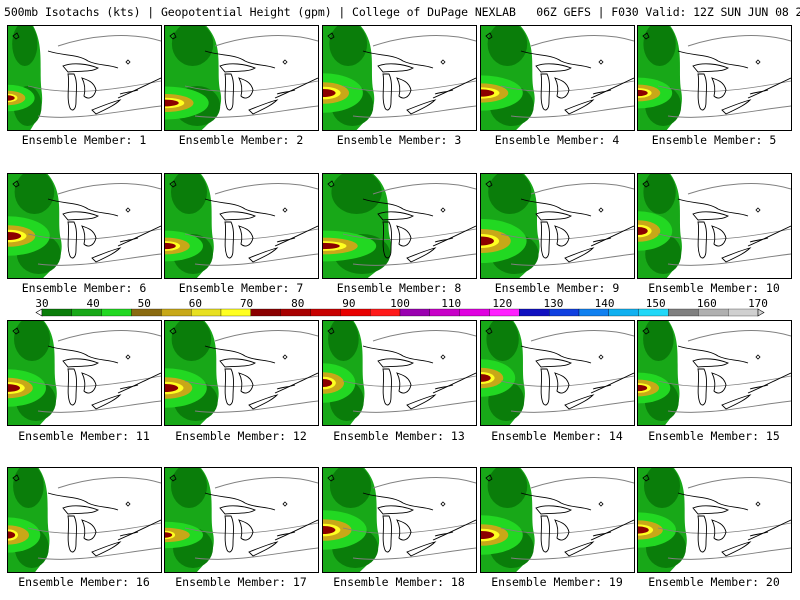 The height and width of the screenshot is (600, 800). What do you see at coordinates (348, 304) in the screenshot?
I see `colorbar-tick-label: 90` at bounding box center [348, 304].